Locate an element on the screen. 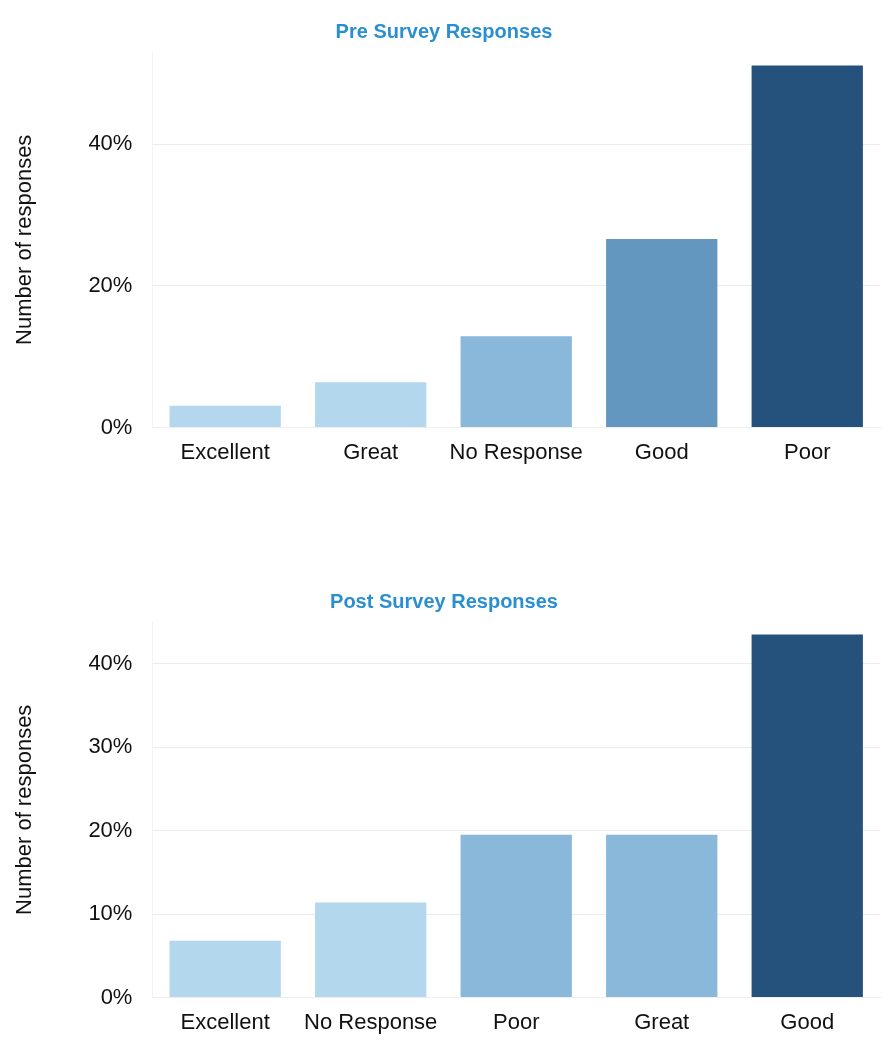 The image size is (892, 1061). chart-title: Post Survey Responses is located at coordinates (444, 600).